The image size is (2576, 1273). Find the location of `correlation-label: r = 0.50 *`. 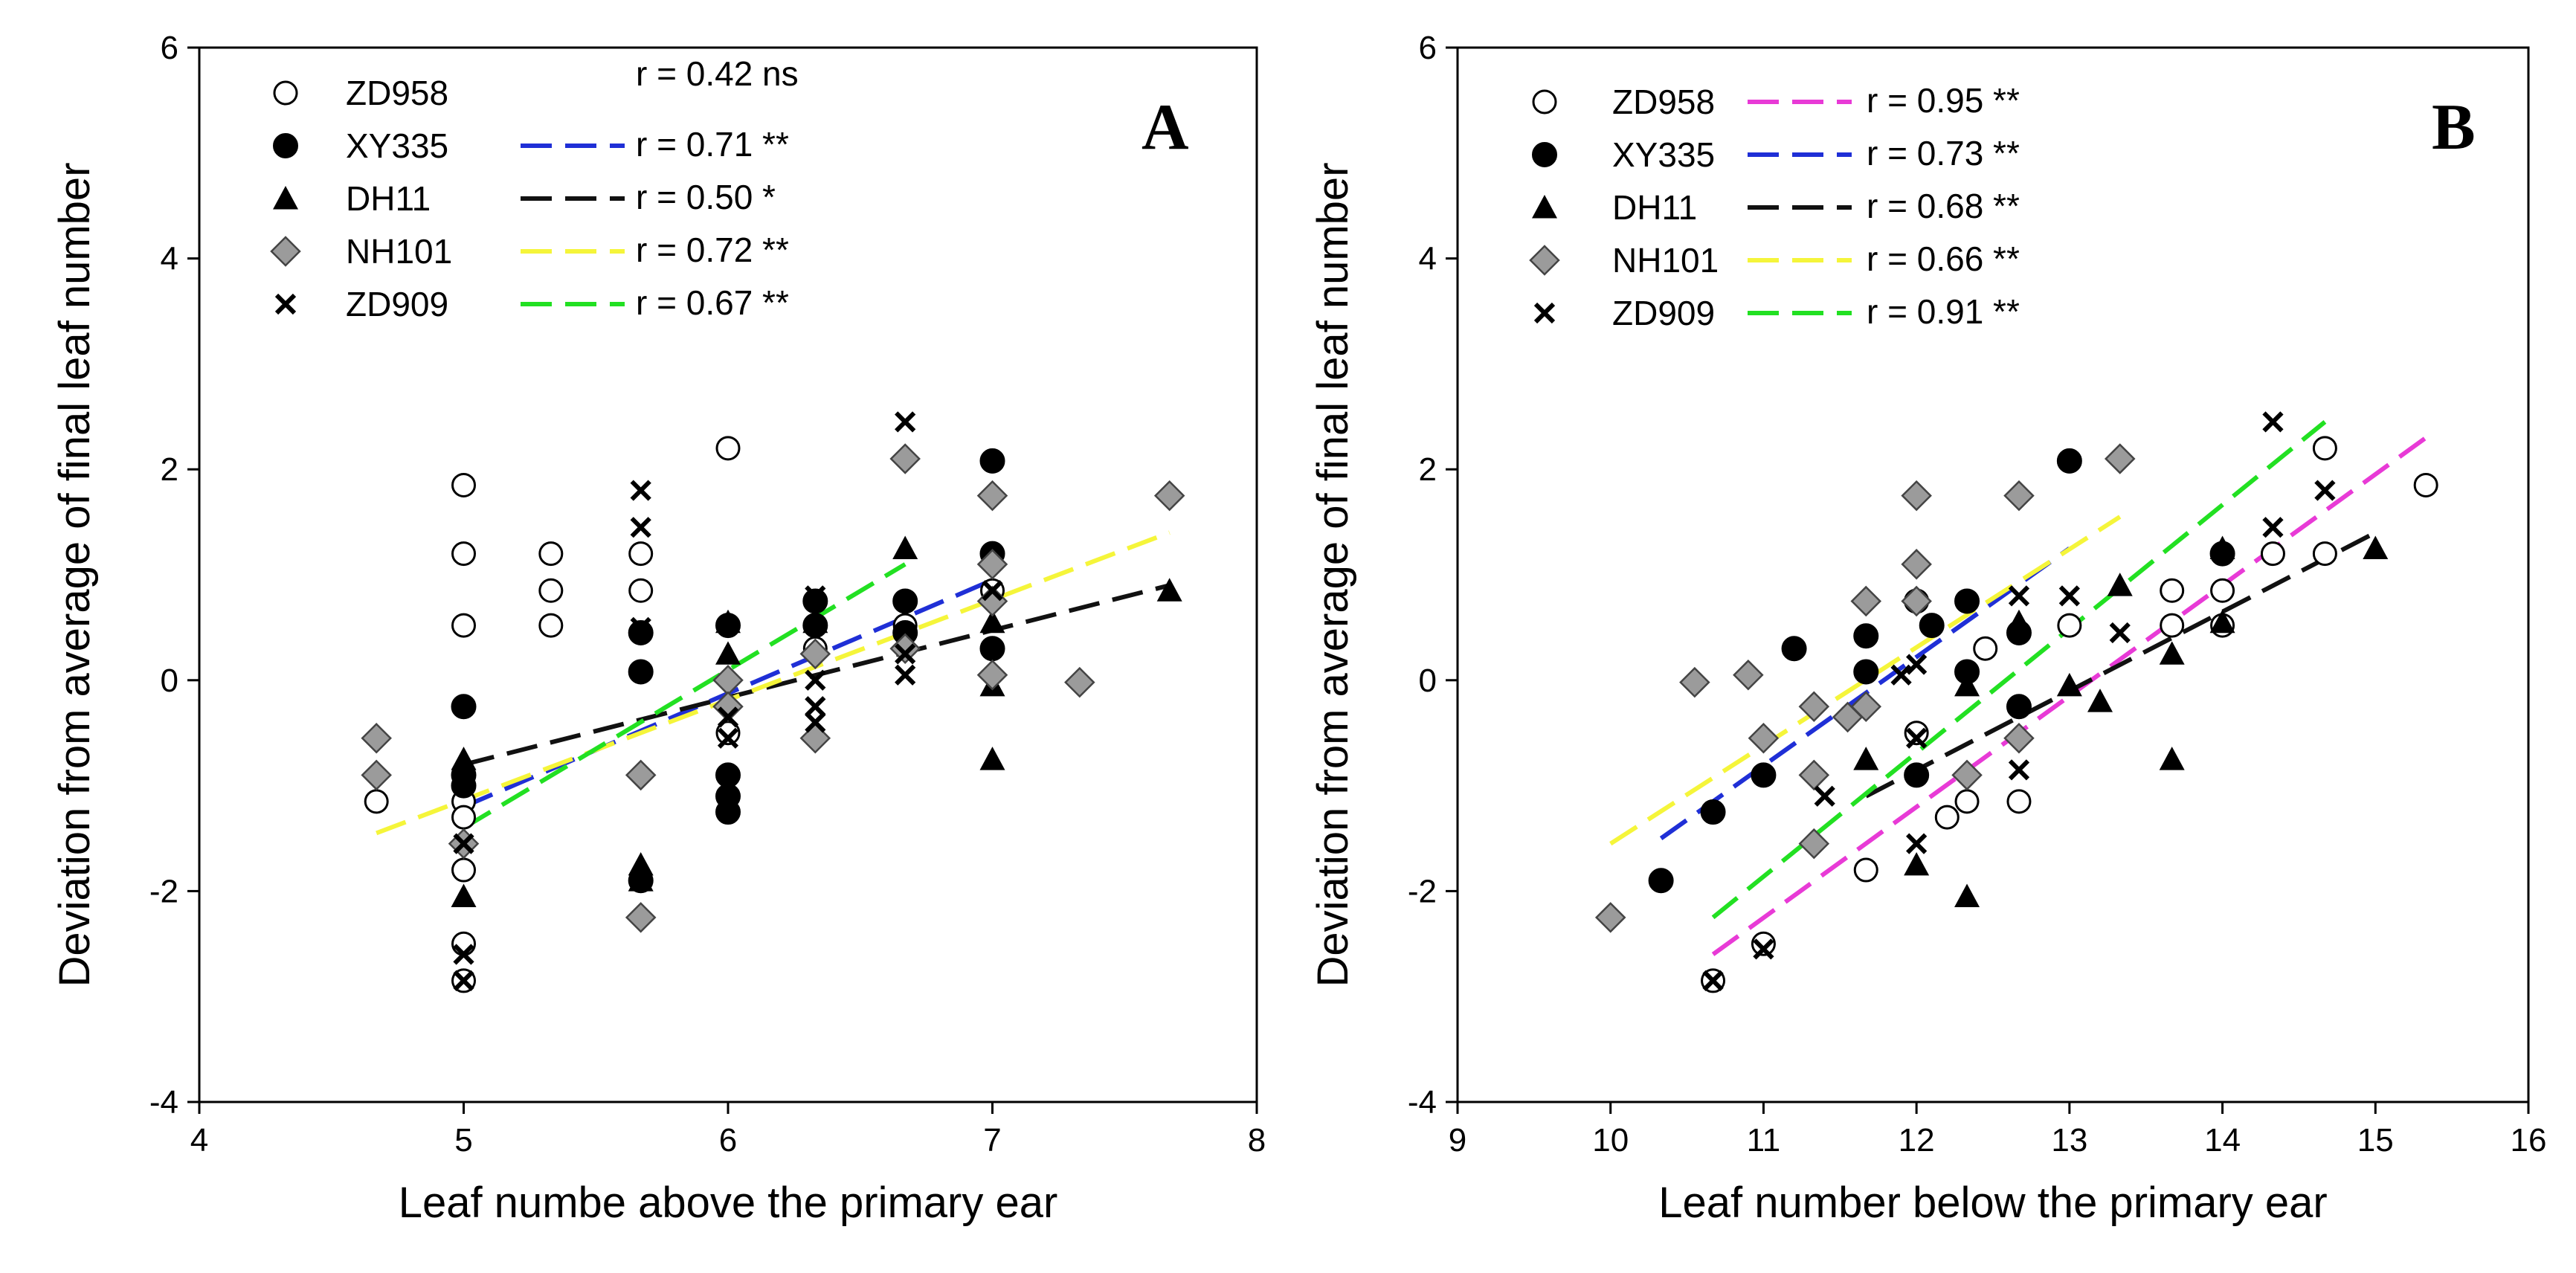

correlation-label: r = 0.50 * is located at coordinates (706, 197).